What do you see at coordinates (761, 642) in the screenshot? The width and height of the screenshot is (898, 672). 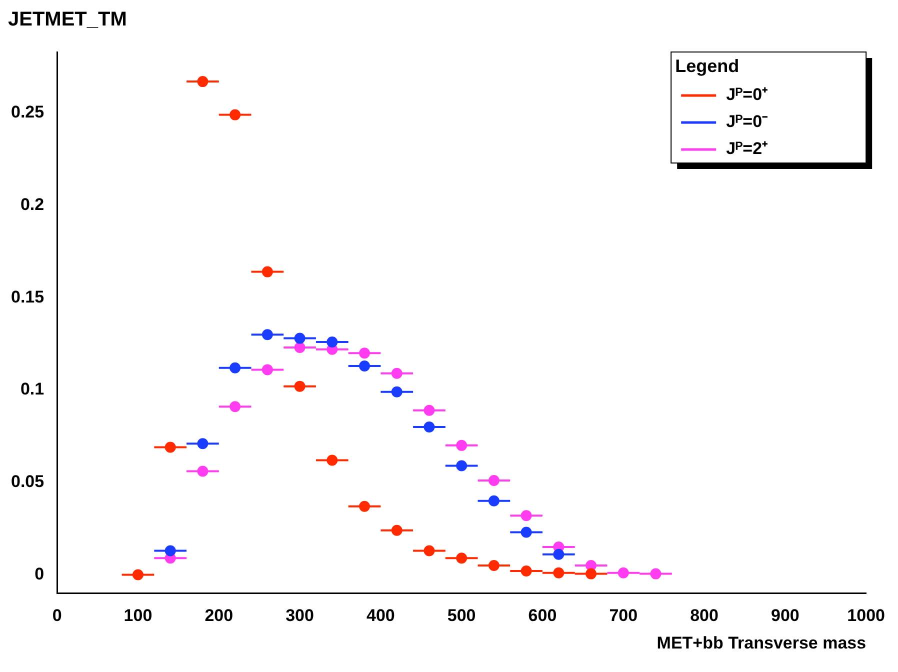 I see `x-axis-title: MET+bb Transverse mass` at bounding box center [761, 642].